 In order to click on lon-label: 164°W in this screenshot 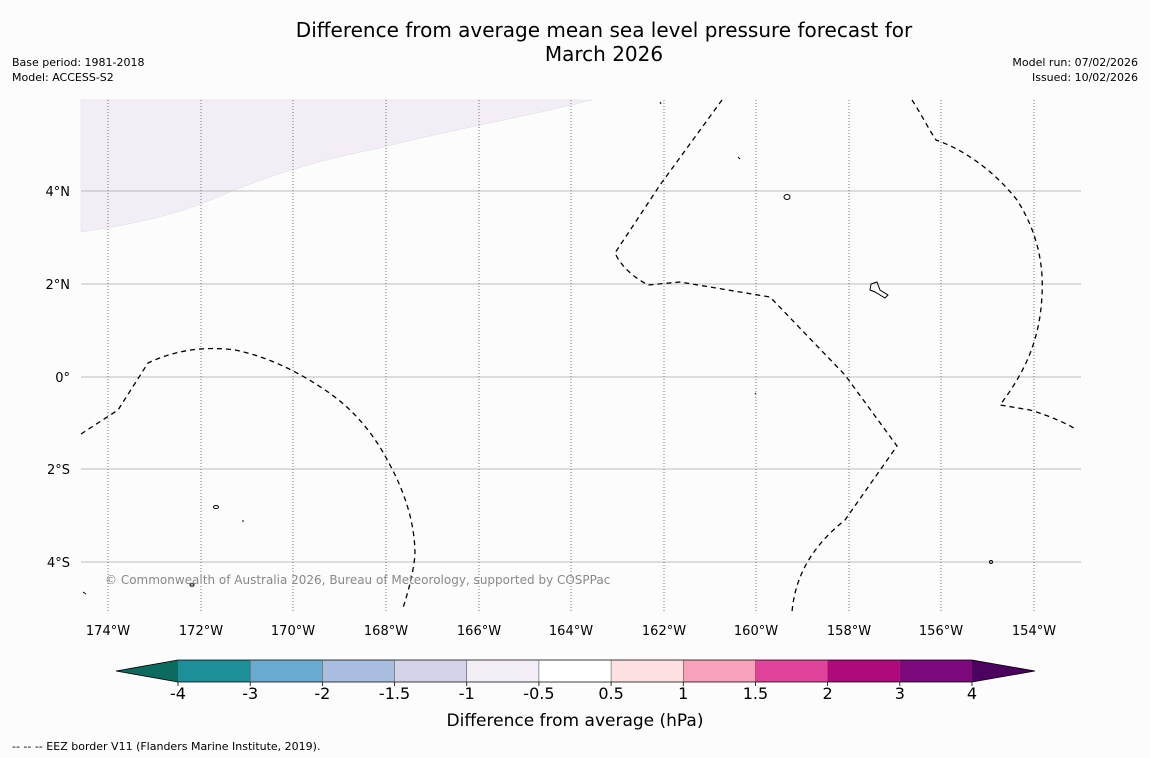, I will do `click(571, 631)`.